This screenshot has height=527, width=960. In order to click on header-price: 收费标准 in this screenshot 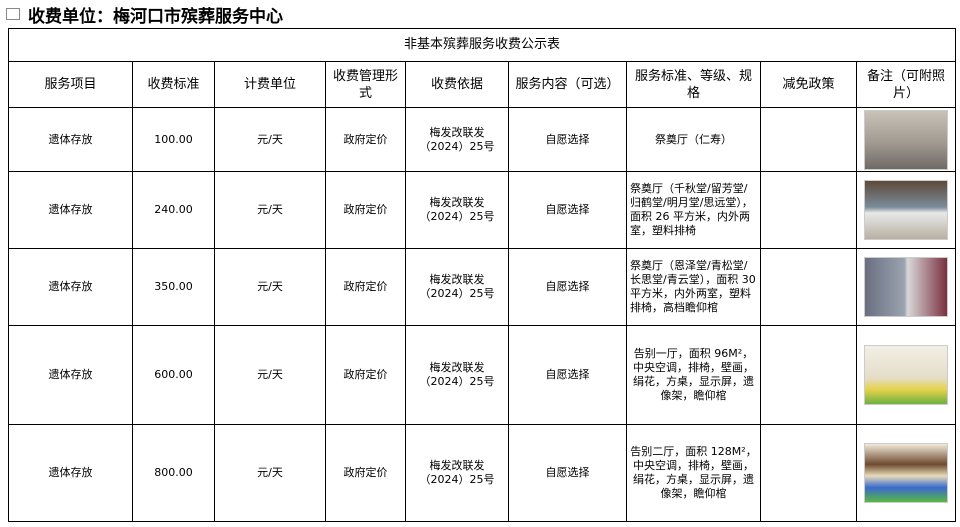, I will do `click(173, 84)`.